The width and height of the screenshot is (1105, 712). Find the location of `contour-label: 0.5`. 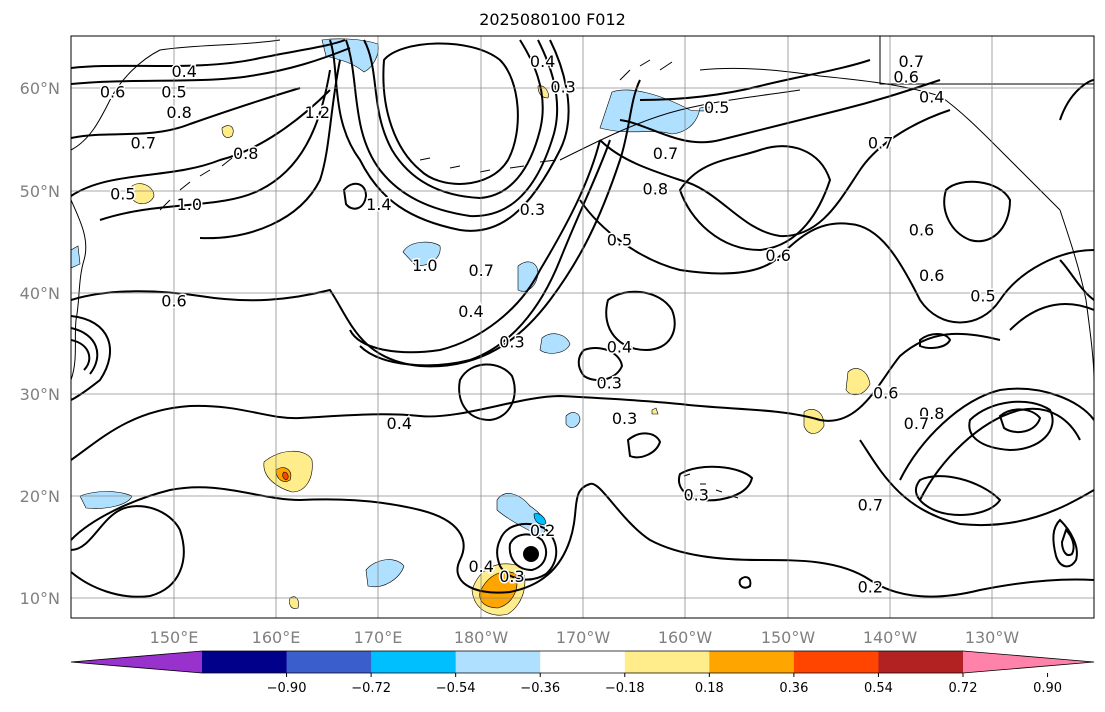

contour-label: 0.5 is located at coordinates (122, 194).